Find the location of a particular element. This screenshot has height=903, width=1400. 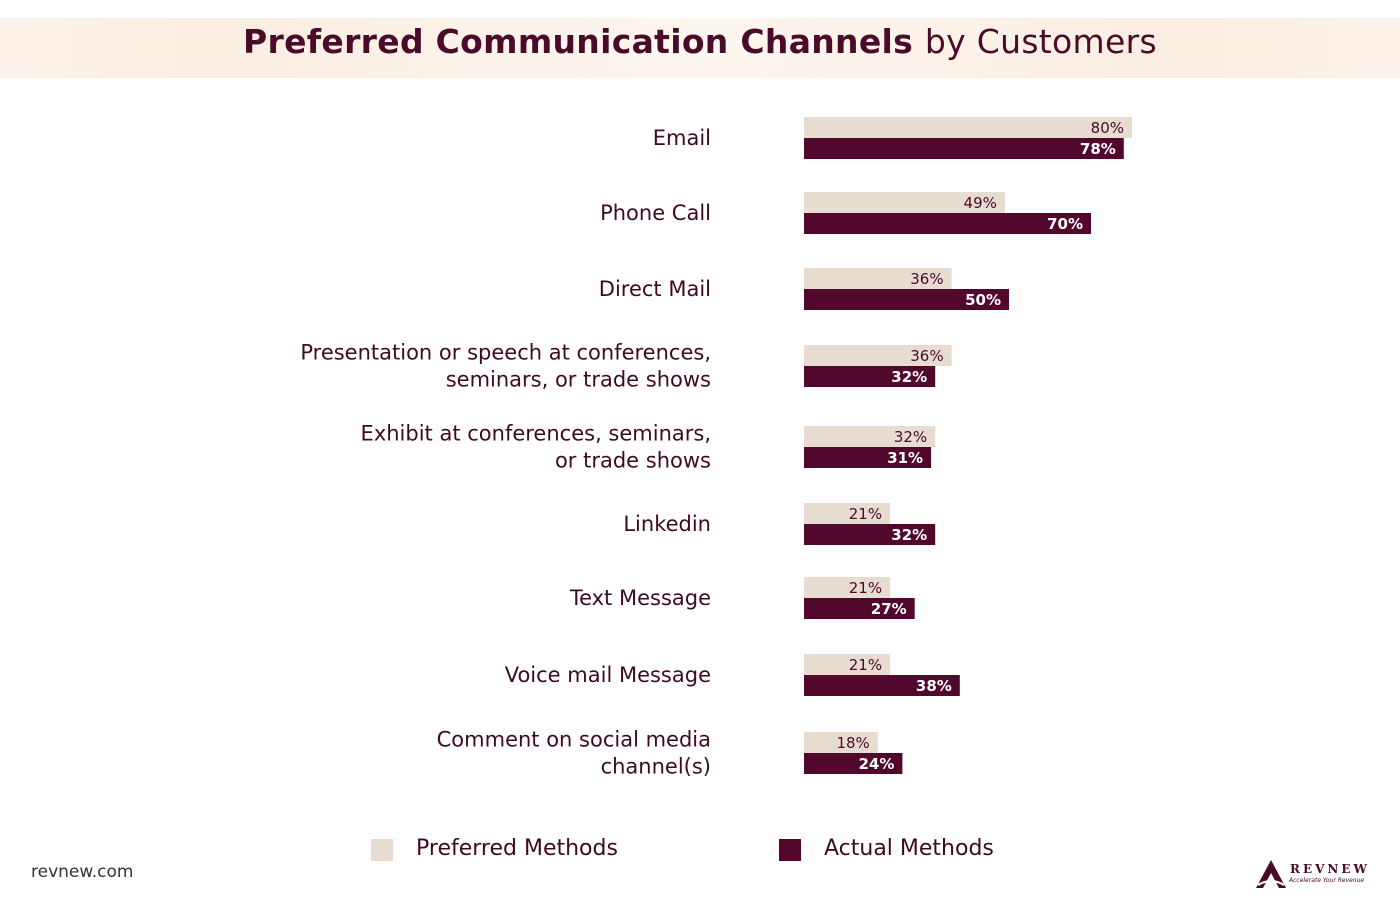

legend-label-actual: Actual Methods is located at coordinates (909, 848).